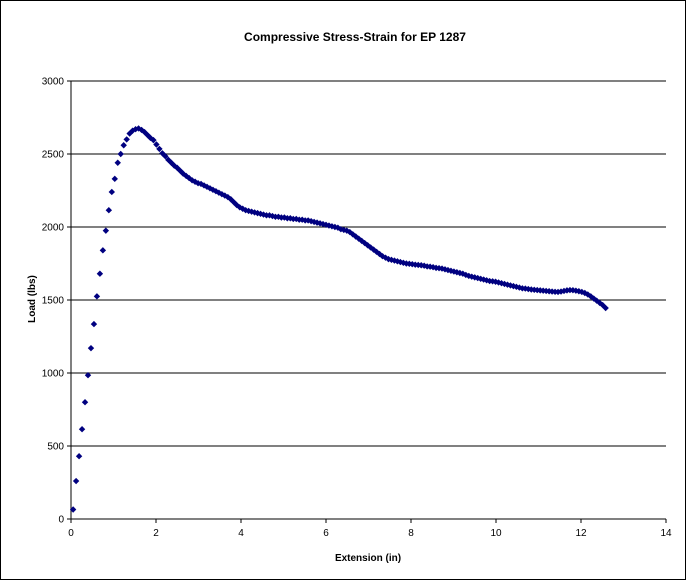  I want to click on x-tick-label: 4, so click(241, 533).